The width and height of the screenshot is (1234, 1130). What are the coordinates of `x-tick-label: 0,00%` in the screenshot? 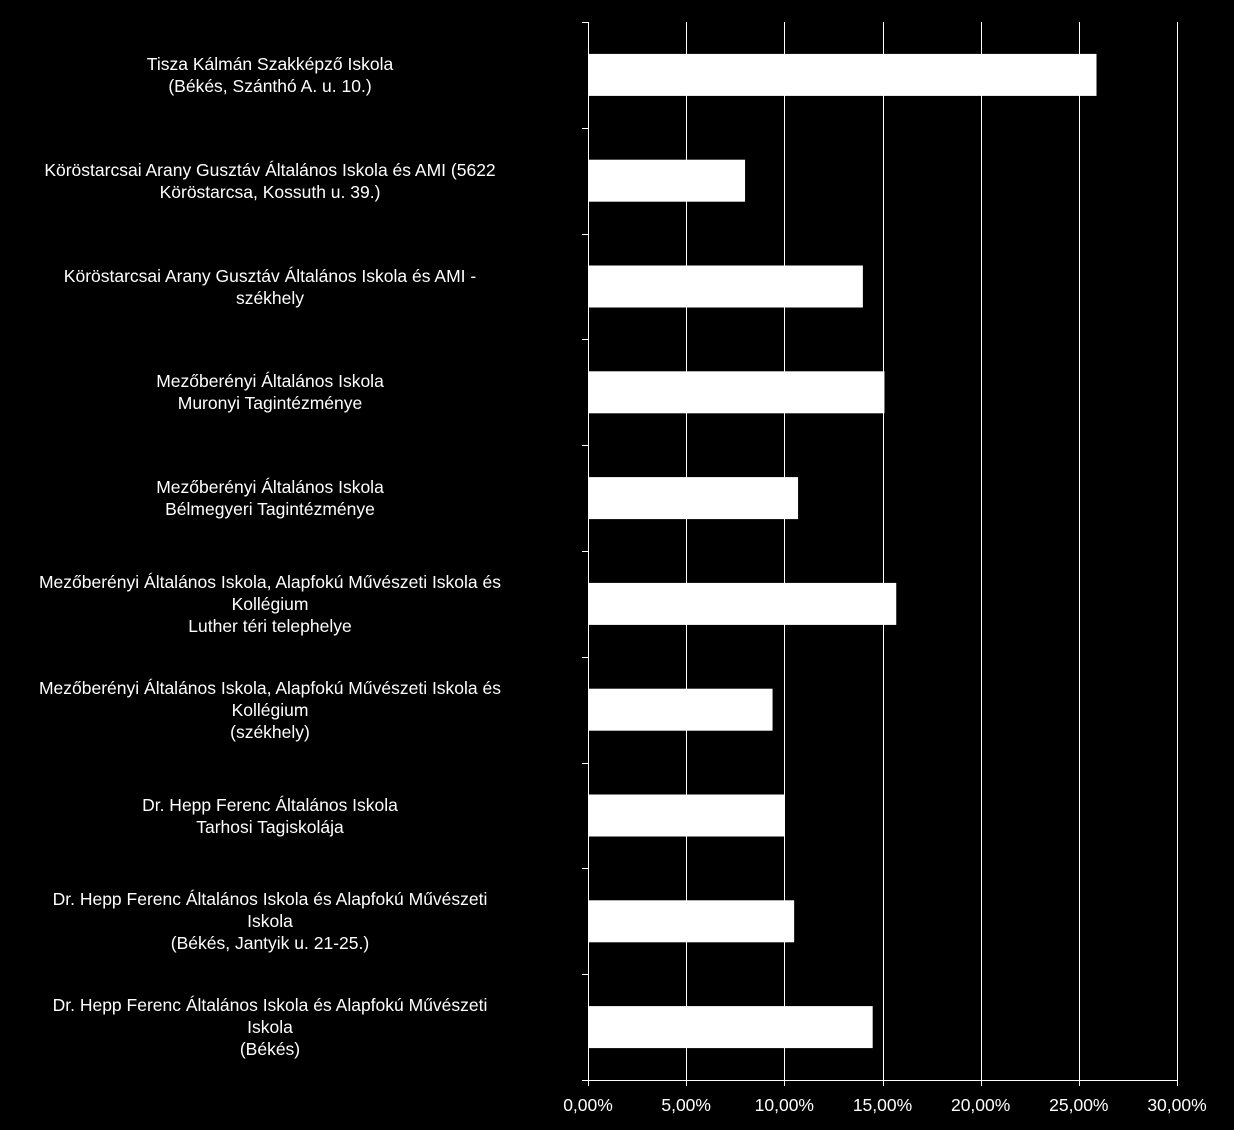 It's located at (588, 1105).